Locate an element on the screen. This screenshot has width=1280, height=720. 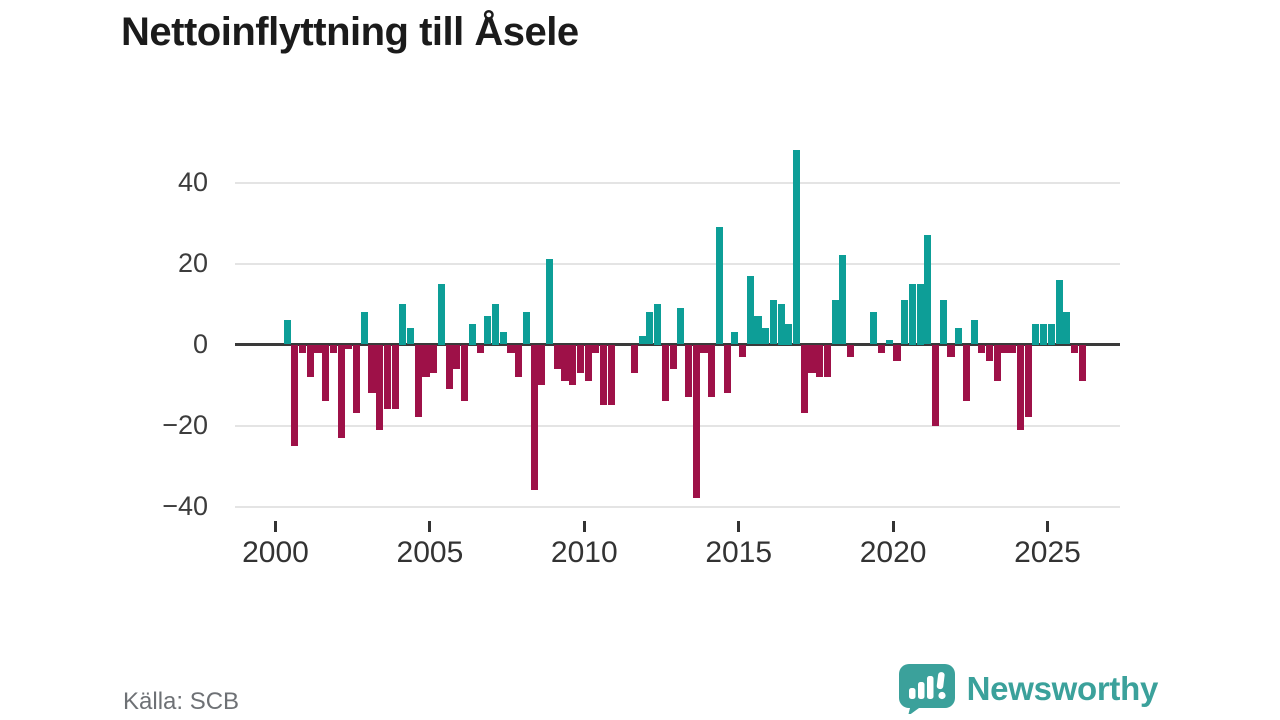
y-axis-label: 0 is located at coordinates (200, 344).